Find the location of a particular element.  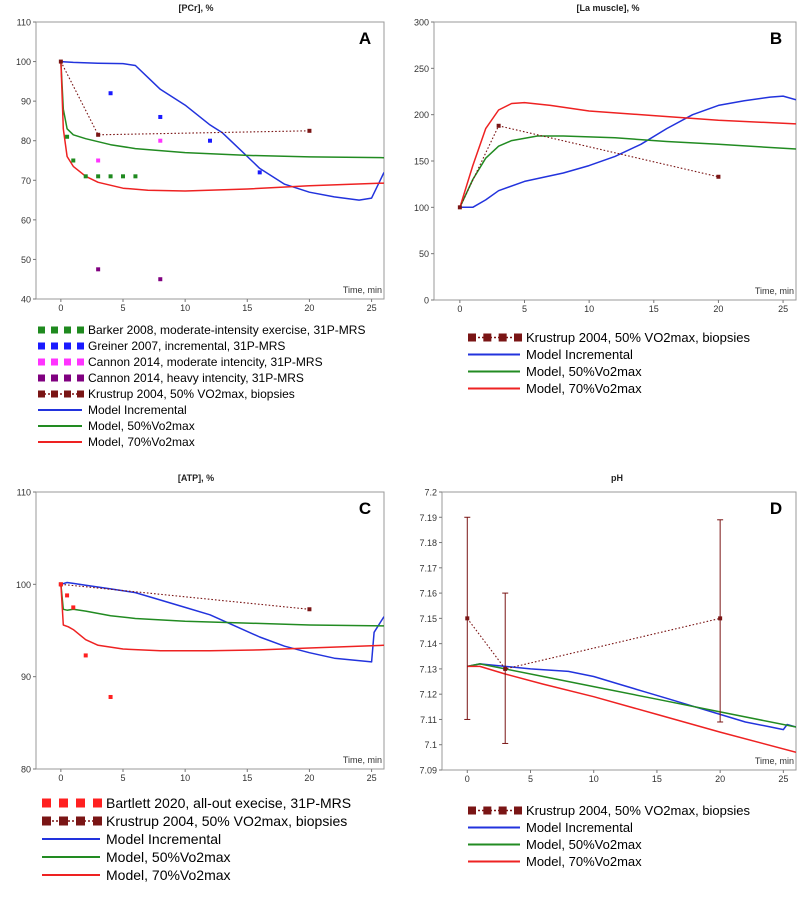

x-axis-label: Time, min is located at coordinates (774, 761).